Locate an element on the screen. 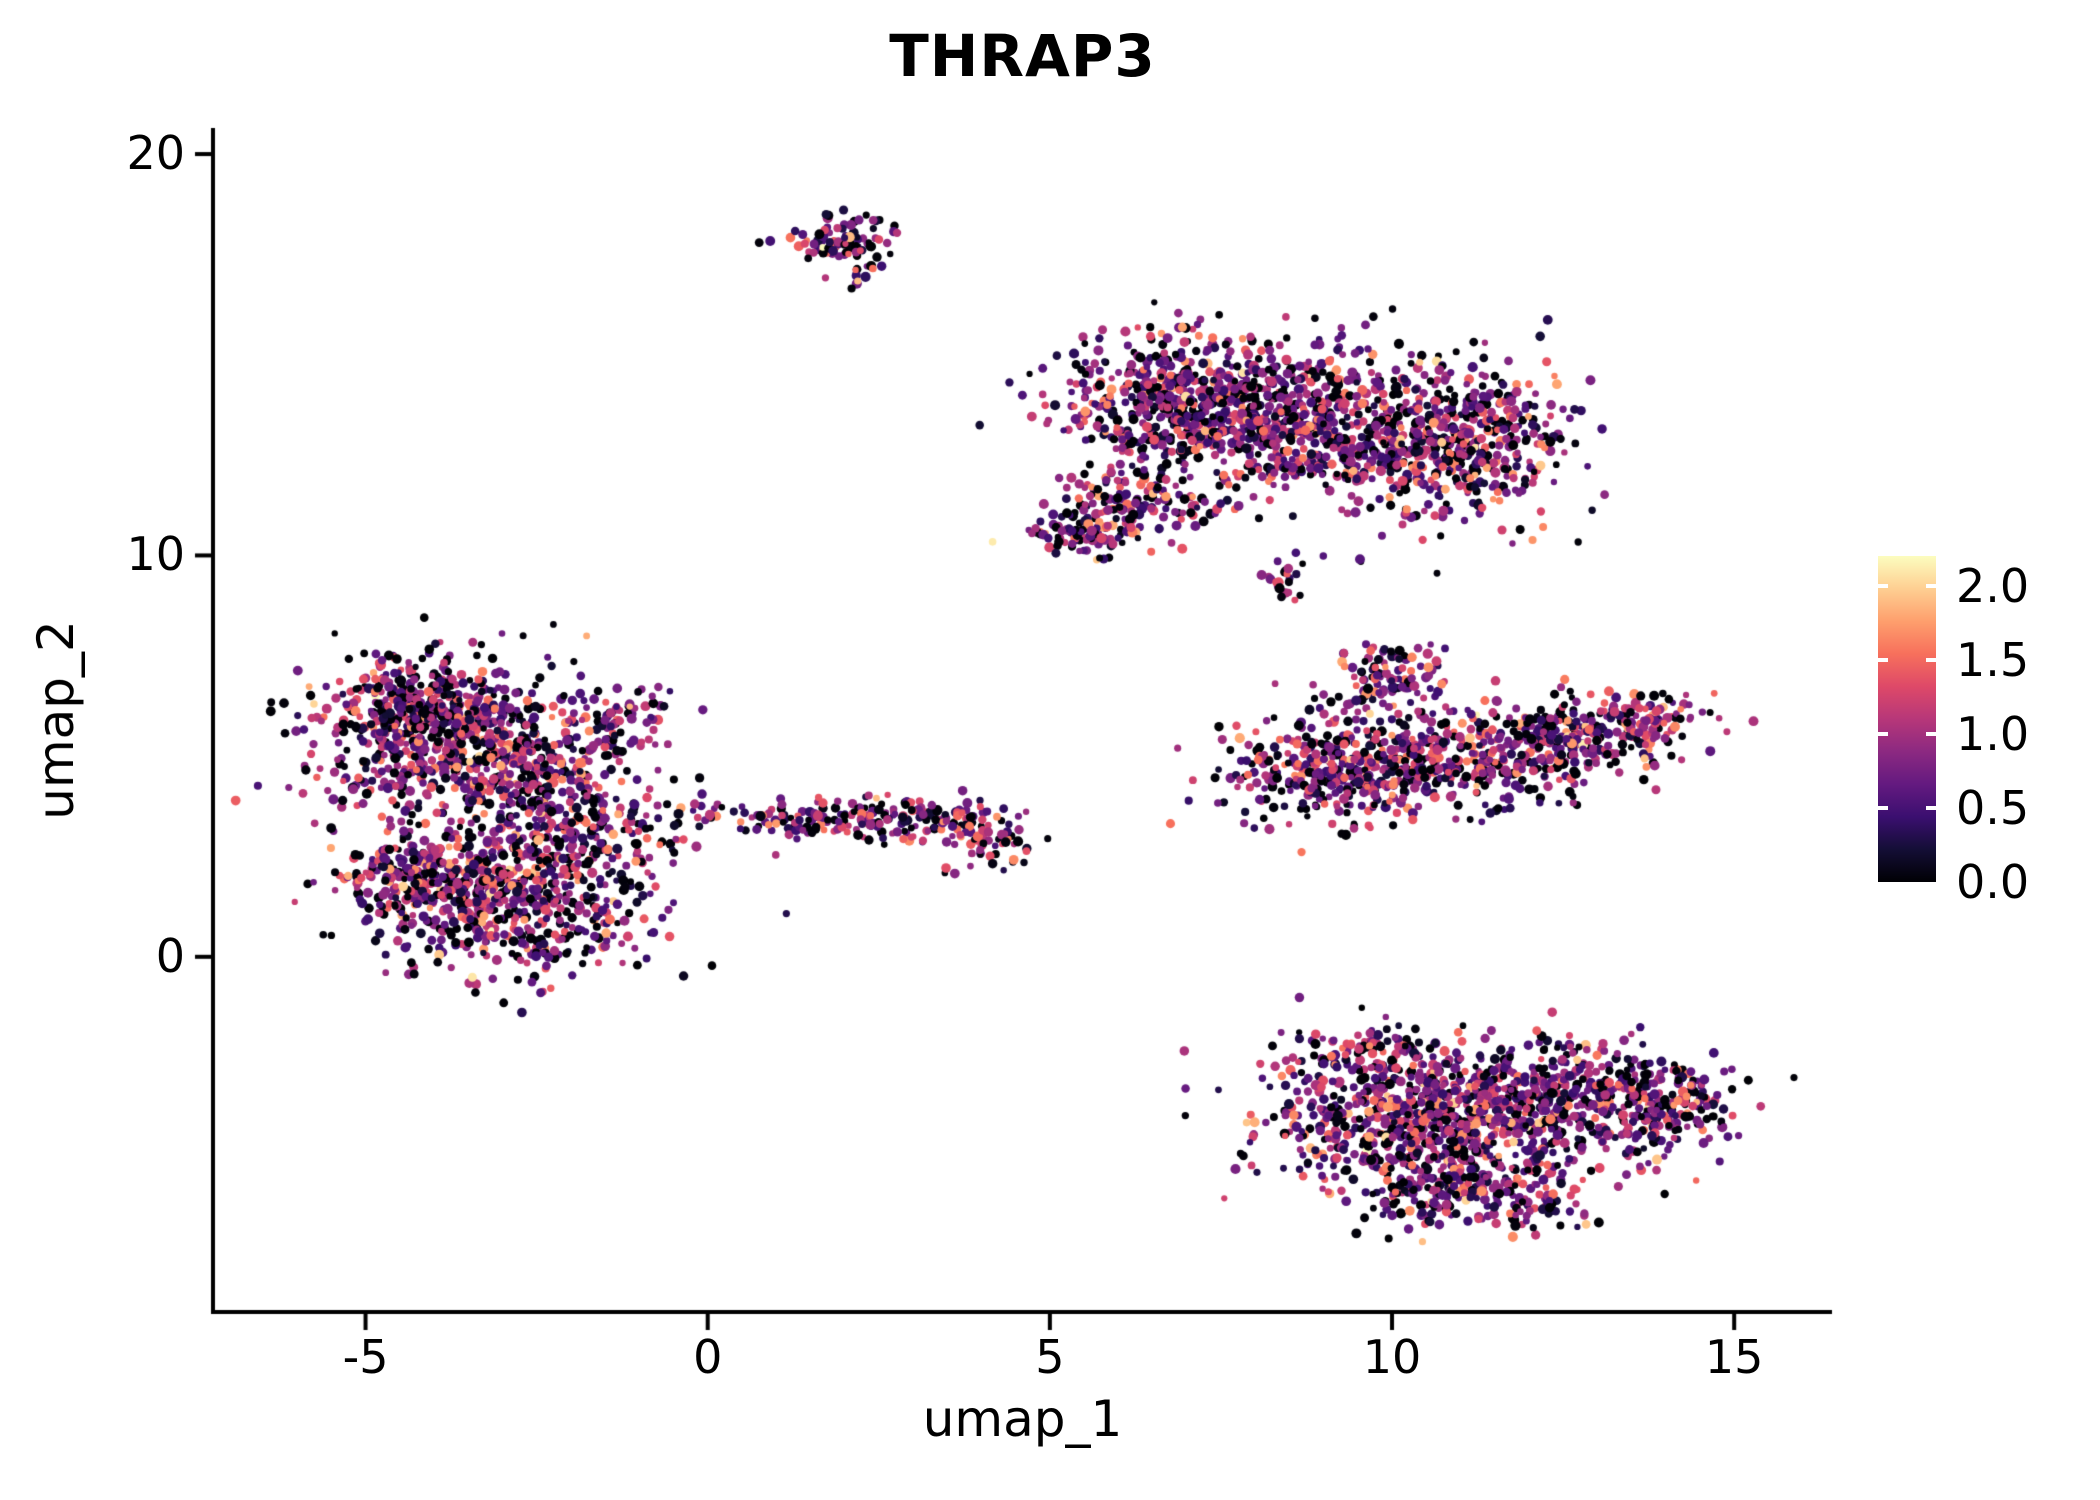 This screenshot has width=2100, height=1500. x-axis-tick-label: 10 is located at coordinates (1392, 1357).